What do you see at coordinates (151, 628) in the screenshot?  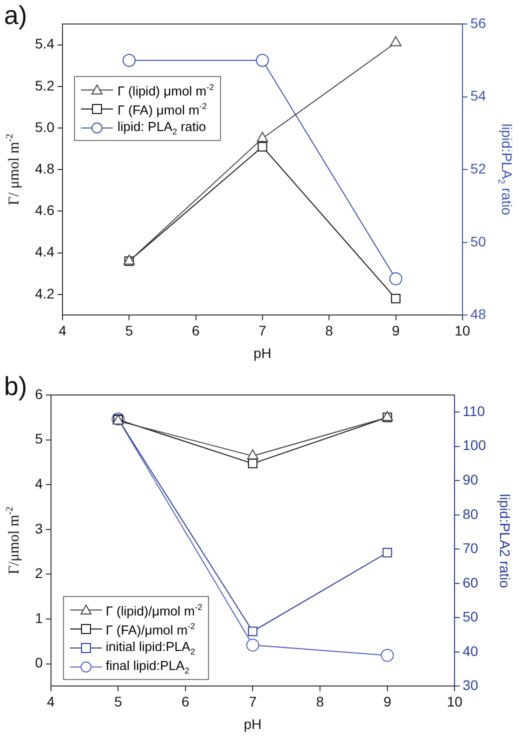 I see `legend-label: Γ (FA)/μmol m$^{-2}$` at bounding box center [151, 628].